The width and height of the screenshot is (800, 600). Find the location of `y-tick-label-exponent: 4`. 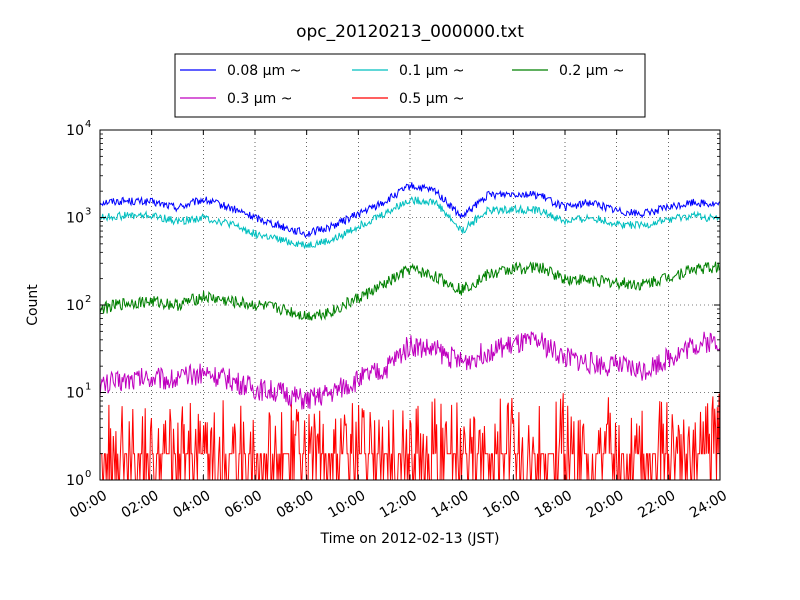

y-tick-label-exponent: 4 is located at coordinates (88, 124).